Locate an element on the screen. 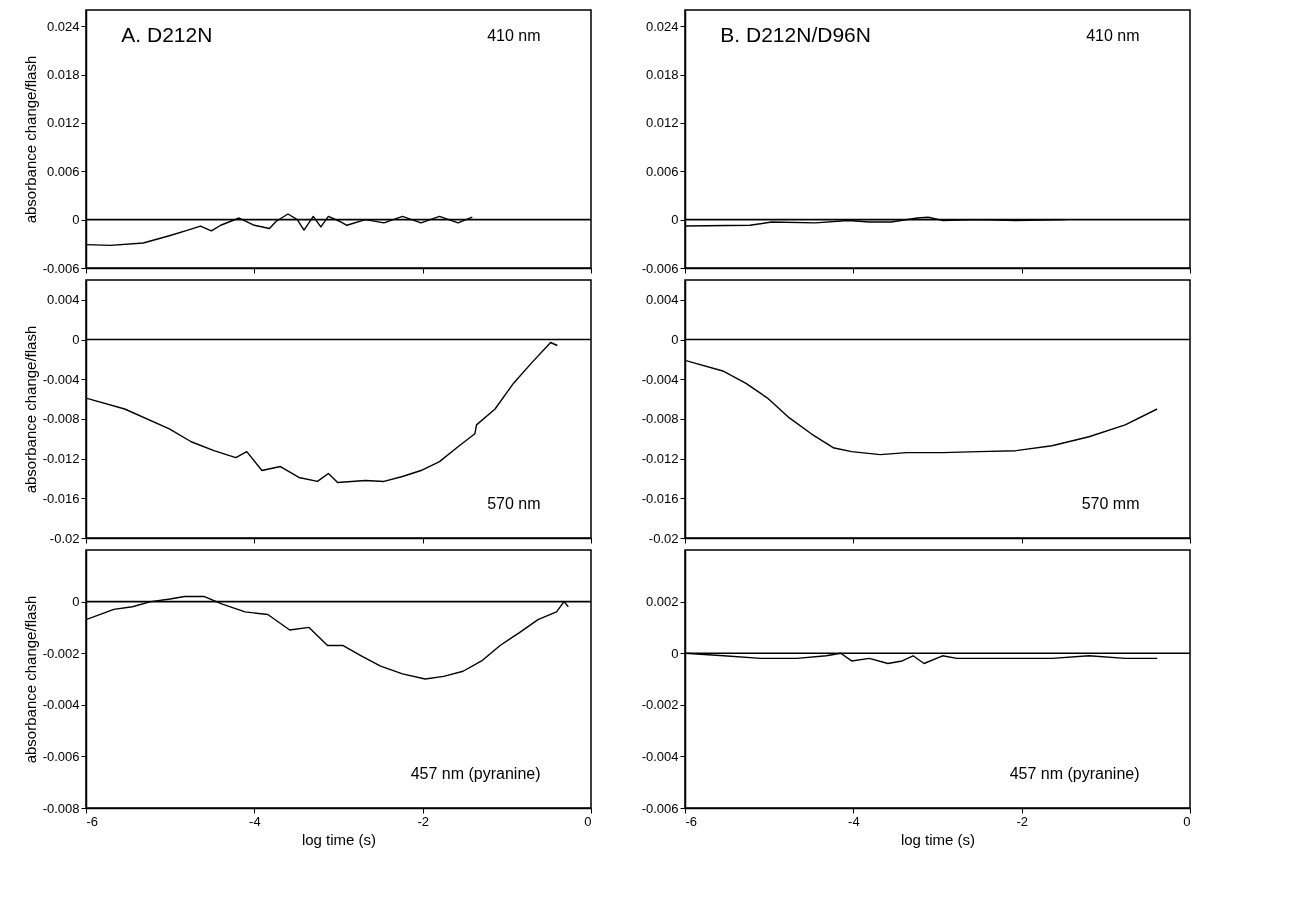  annotation: 570 nm is located at coordinates (514, 504).